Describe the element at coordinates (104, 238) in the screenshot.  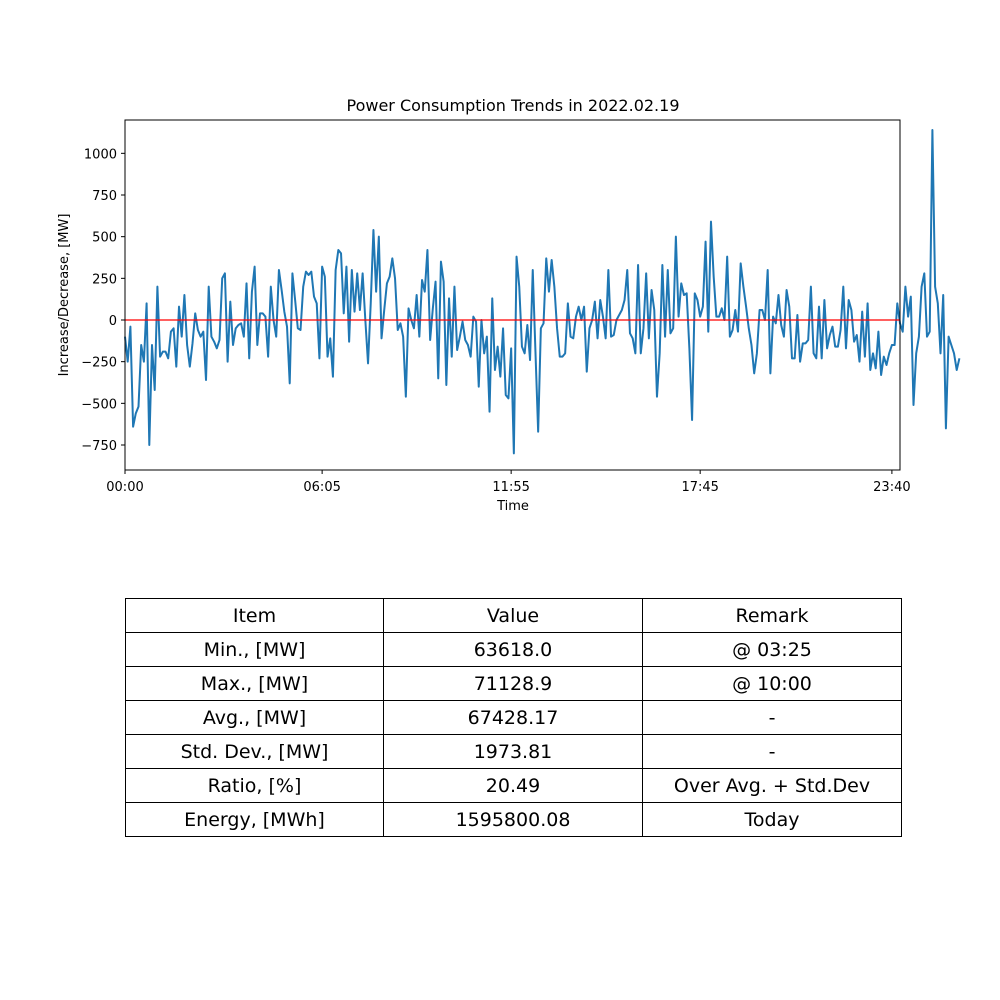
I see `y-tick-label: 500` at that location.